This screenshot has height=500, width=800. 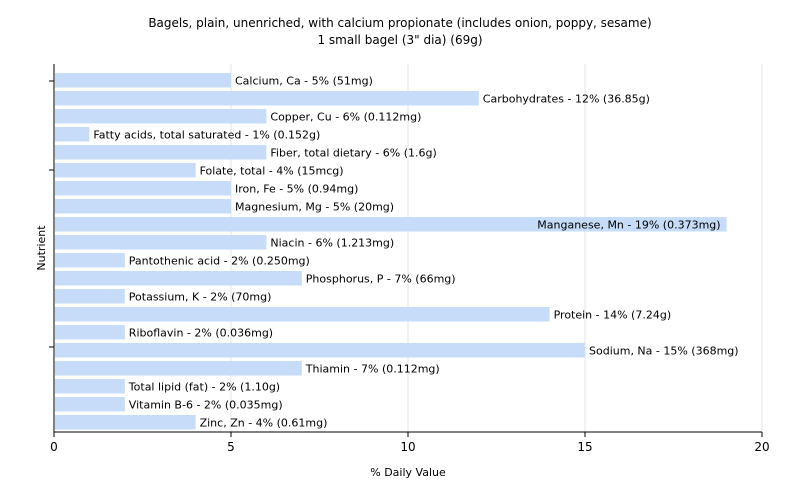 What do you see at coordinates (54, 447) in the screenshot?
I see `x-tick-label: 0` at bounding box center [54, 447].